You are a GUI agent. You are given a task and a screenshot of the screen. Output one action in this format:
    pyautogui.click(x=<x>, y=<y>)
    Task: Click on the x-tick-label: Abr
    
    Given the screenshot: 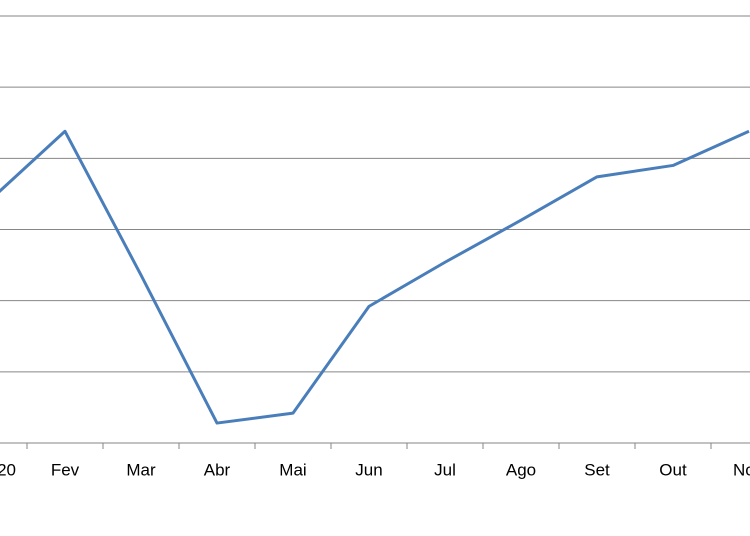 What is the action you would take?
    pyautogui.click(x=217, y=469)
    